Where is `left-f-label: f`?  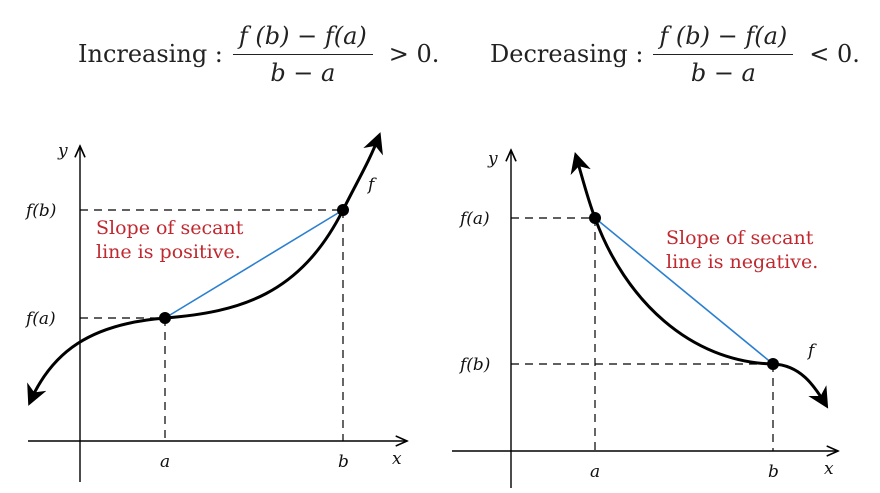
left-f-label: f is located at coordinates (371, 185).